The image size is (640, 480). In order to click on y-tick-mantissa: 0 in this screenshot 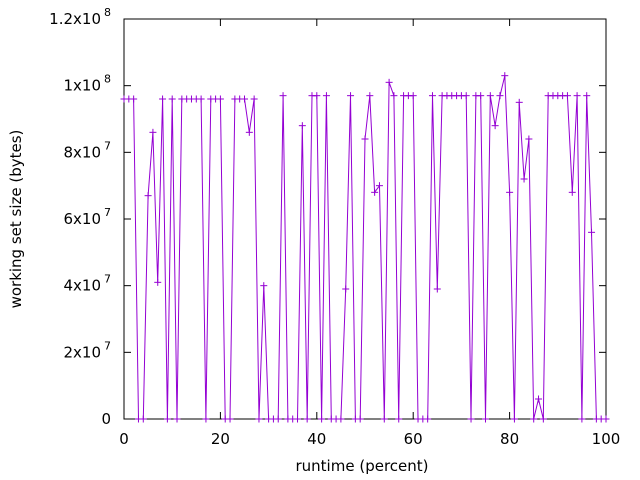, I will do `click(106, 419)`.